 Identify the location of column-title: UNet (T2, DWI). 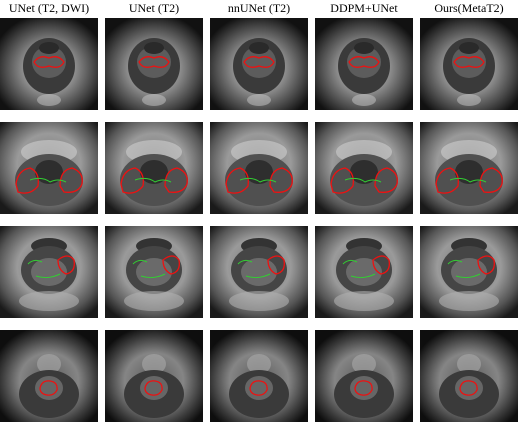
(49, 8).